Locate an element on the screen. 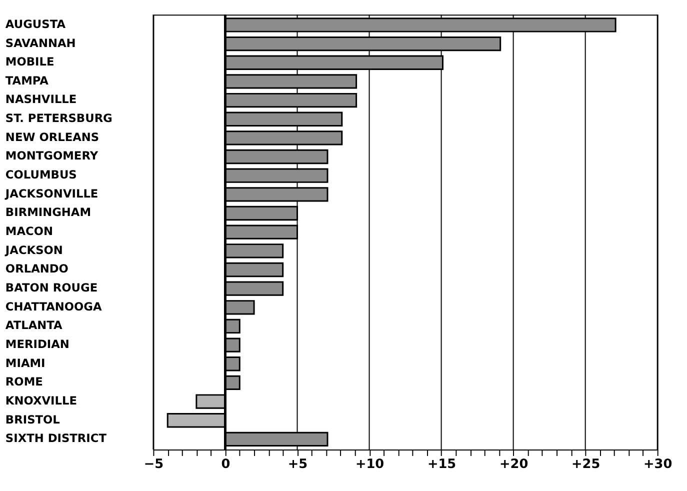  x-tick-label: 0 is located at coordinates (225, 464).